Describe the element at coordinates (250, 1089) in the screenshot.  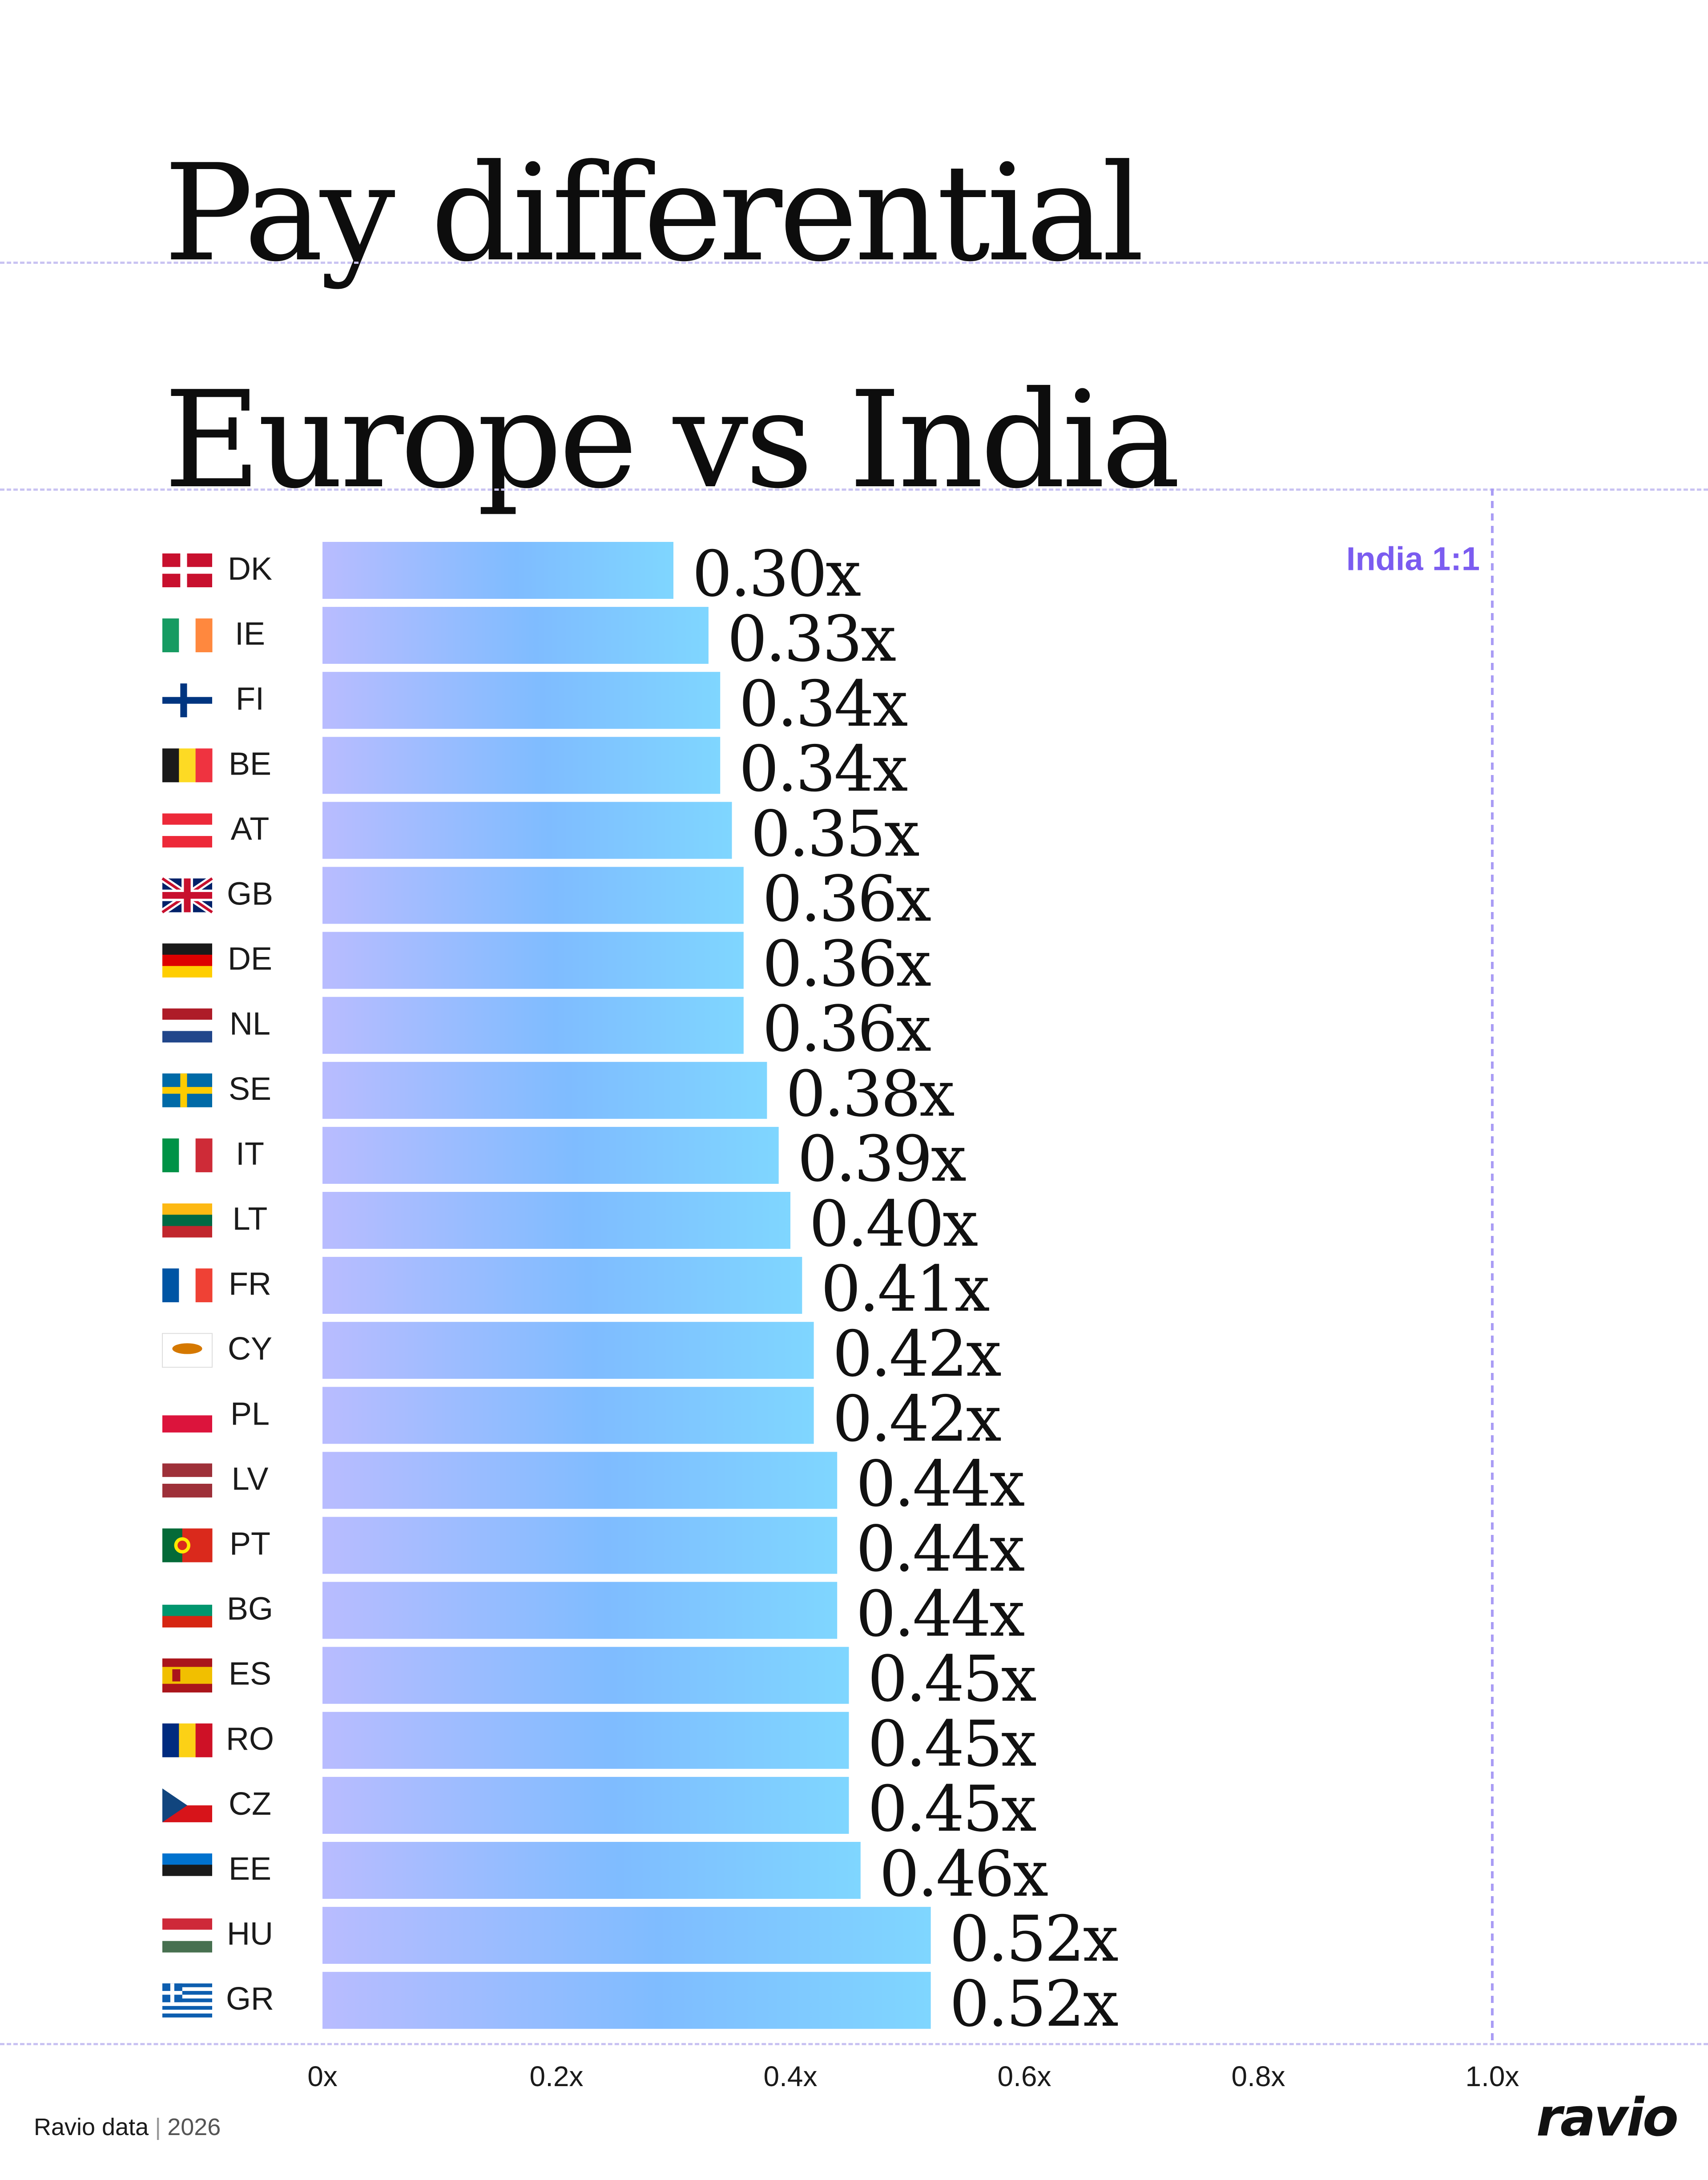
I see `country-code-label: SE` at that location.